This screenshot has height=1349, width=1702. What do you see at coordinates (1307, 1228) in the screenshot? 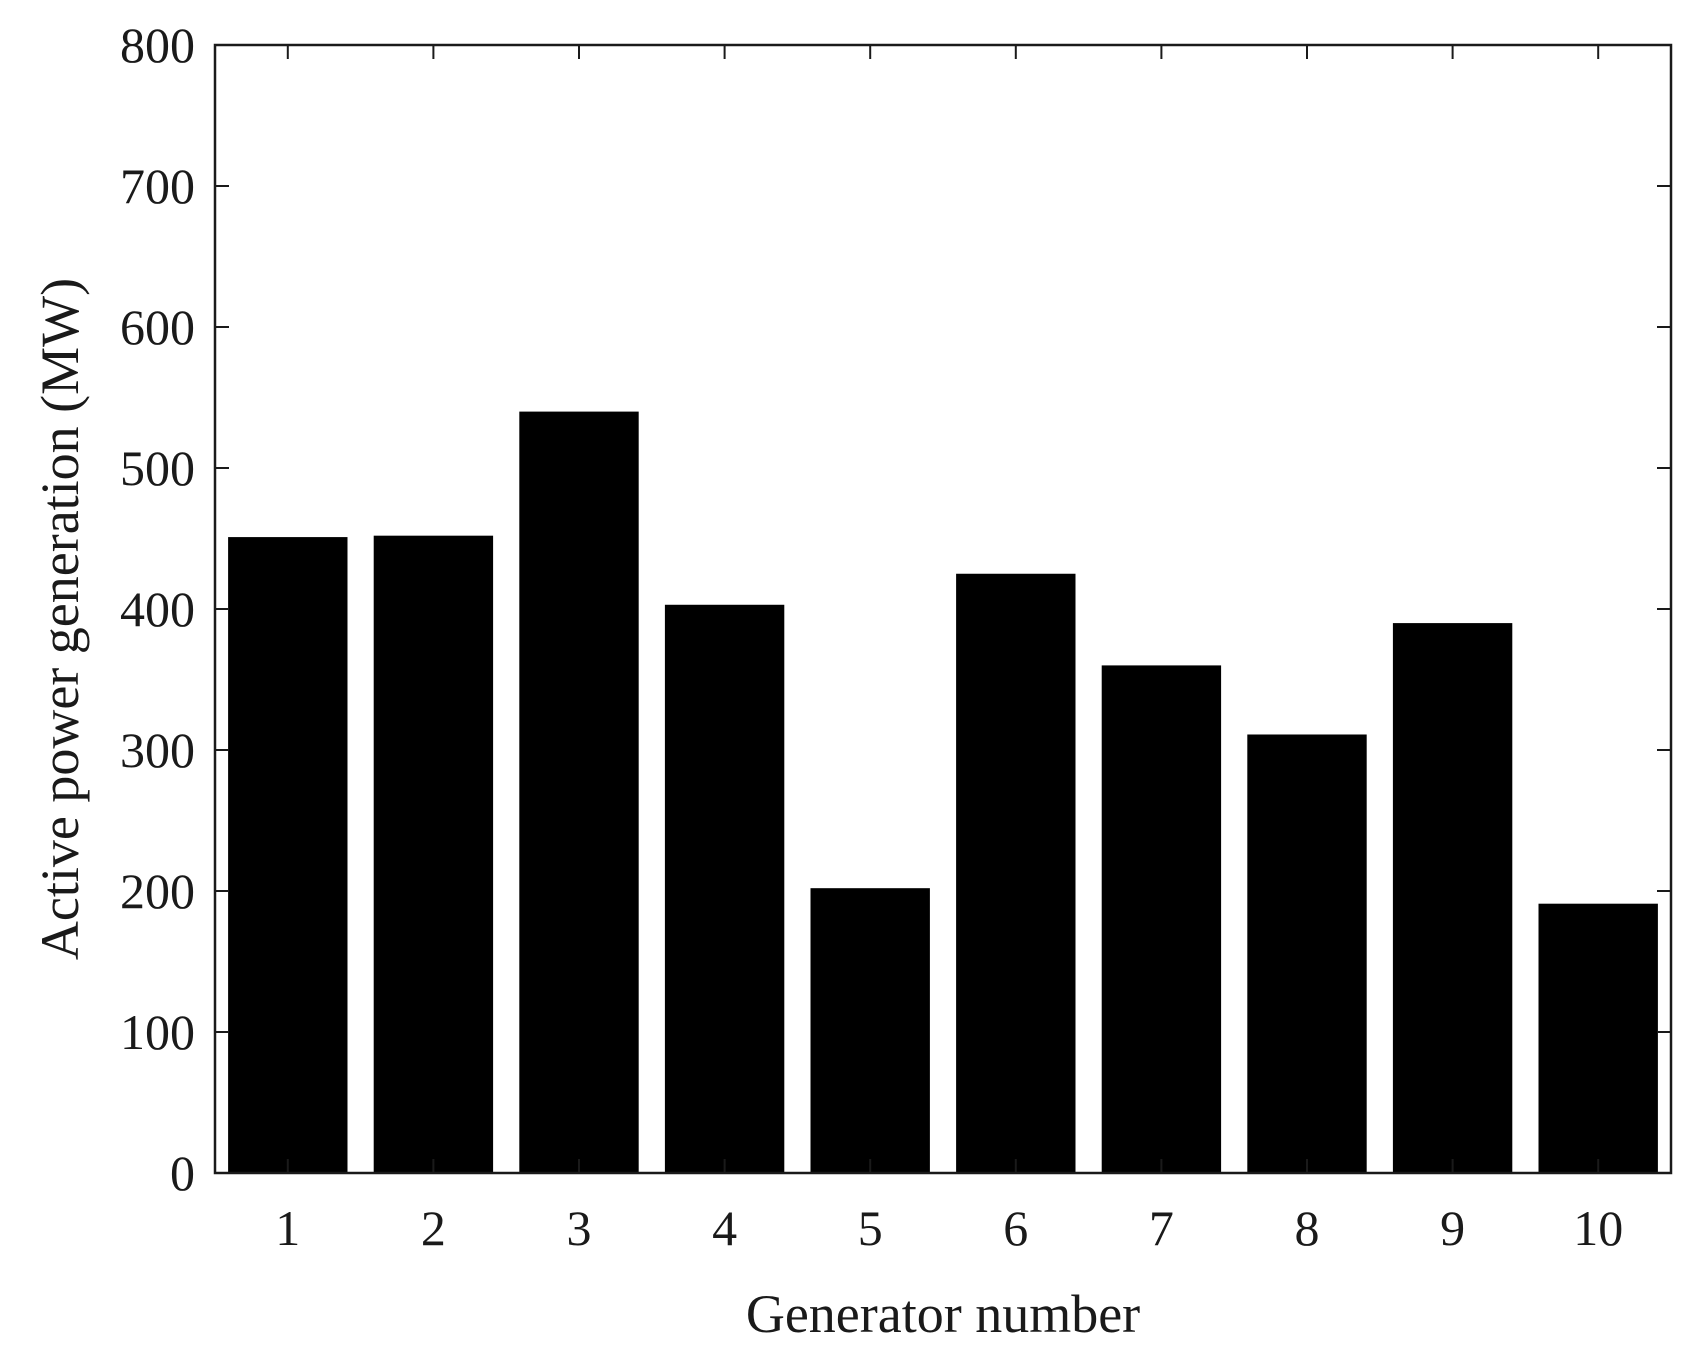
I see `x-tick-label-8: 8` at bounding box center [1307, 1228].